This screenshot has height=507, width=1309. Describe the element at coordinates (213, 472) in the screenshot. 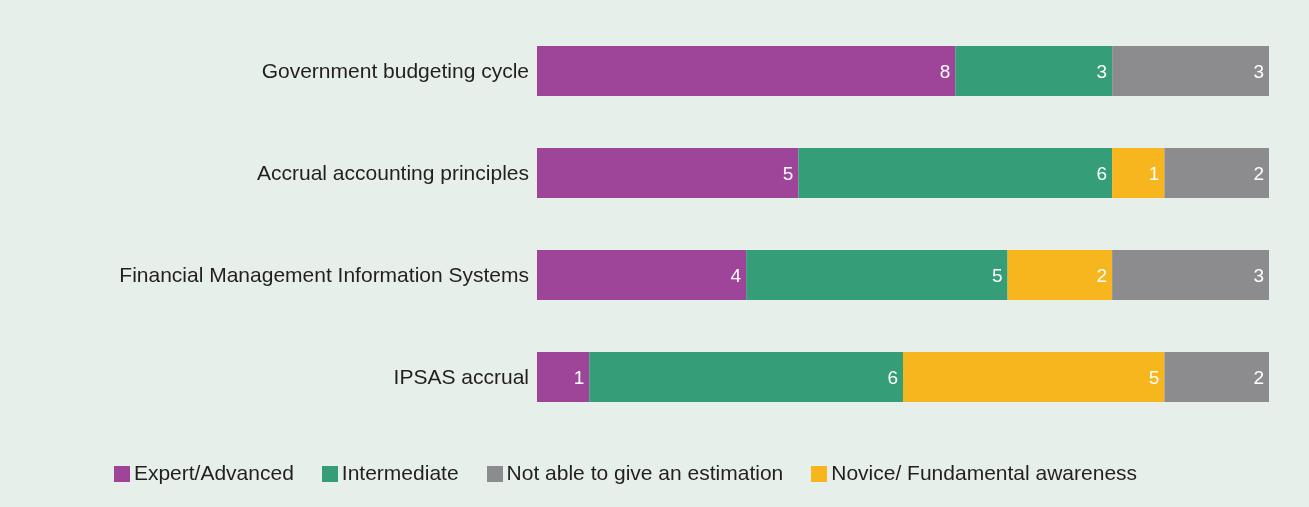

I see `legend-label: Expert/Advanced` at that location.